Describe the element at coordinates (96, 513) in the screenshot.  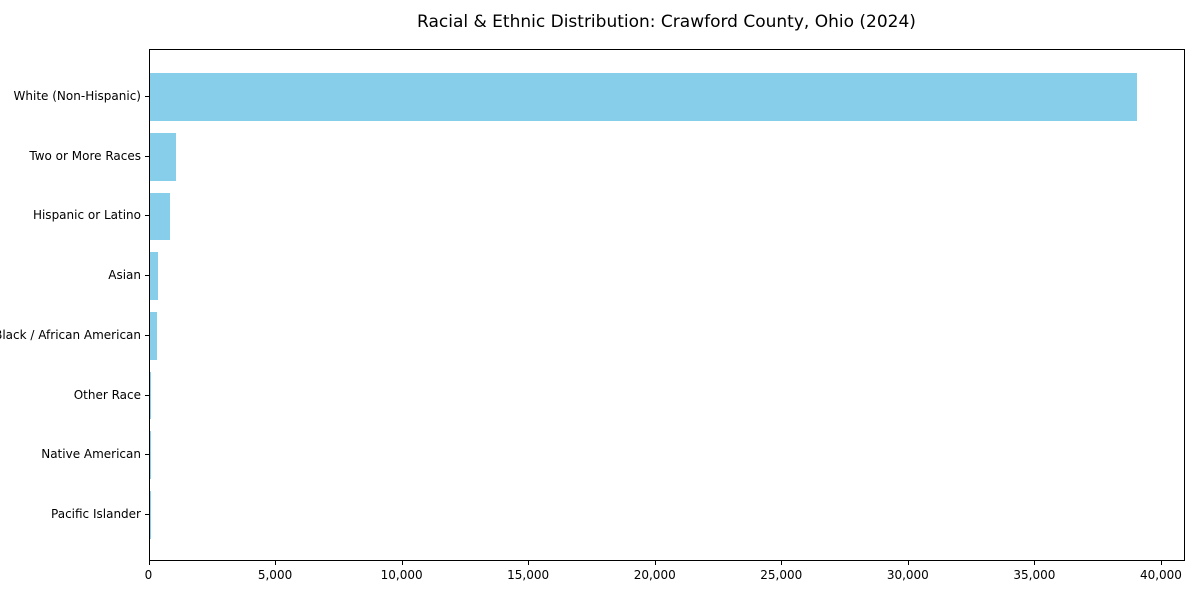
I see `y-axis-label: Pacific Islander` at that location.